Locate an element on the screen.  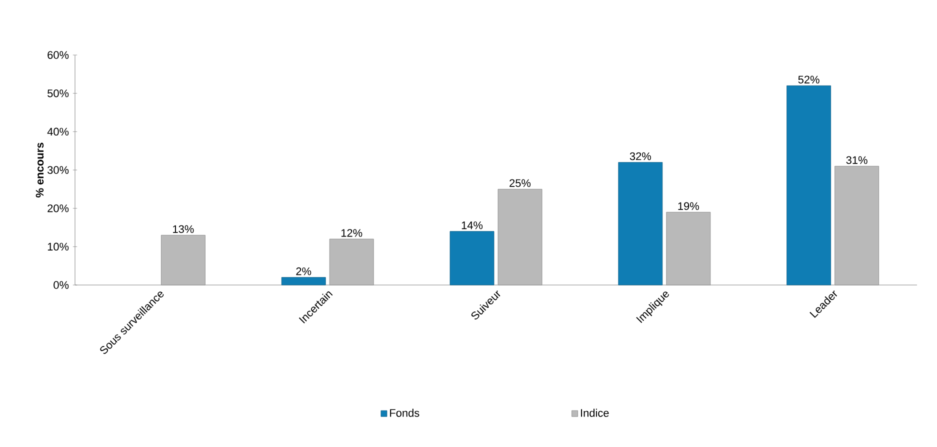
legend-label: Indice is located at coordinates (595, 412).